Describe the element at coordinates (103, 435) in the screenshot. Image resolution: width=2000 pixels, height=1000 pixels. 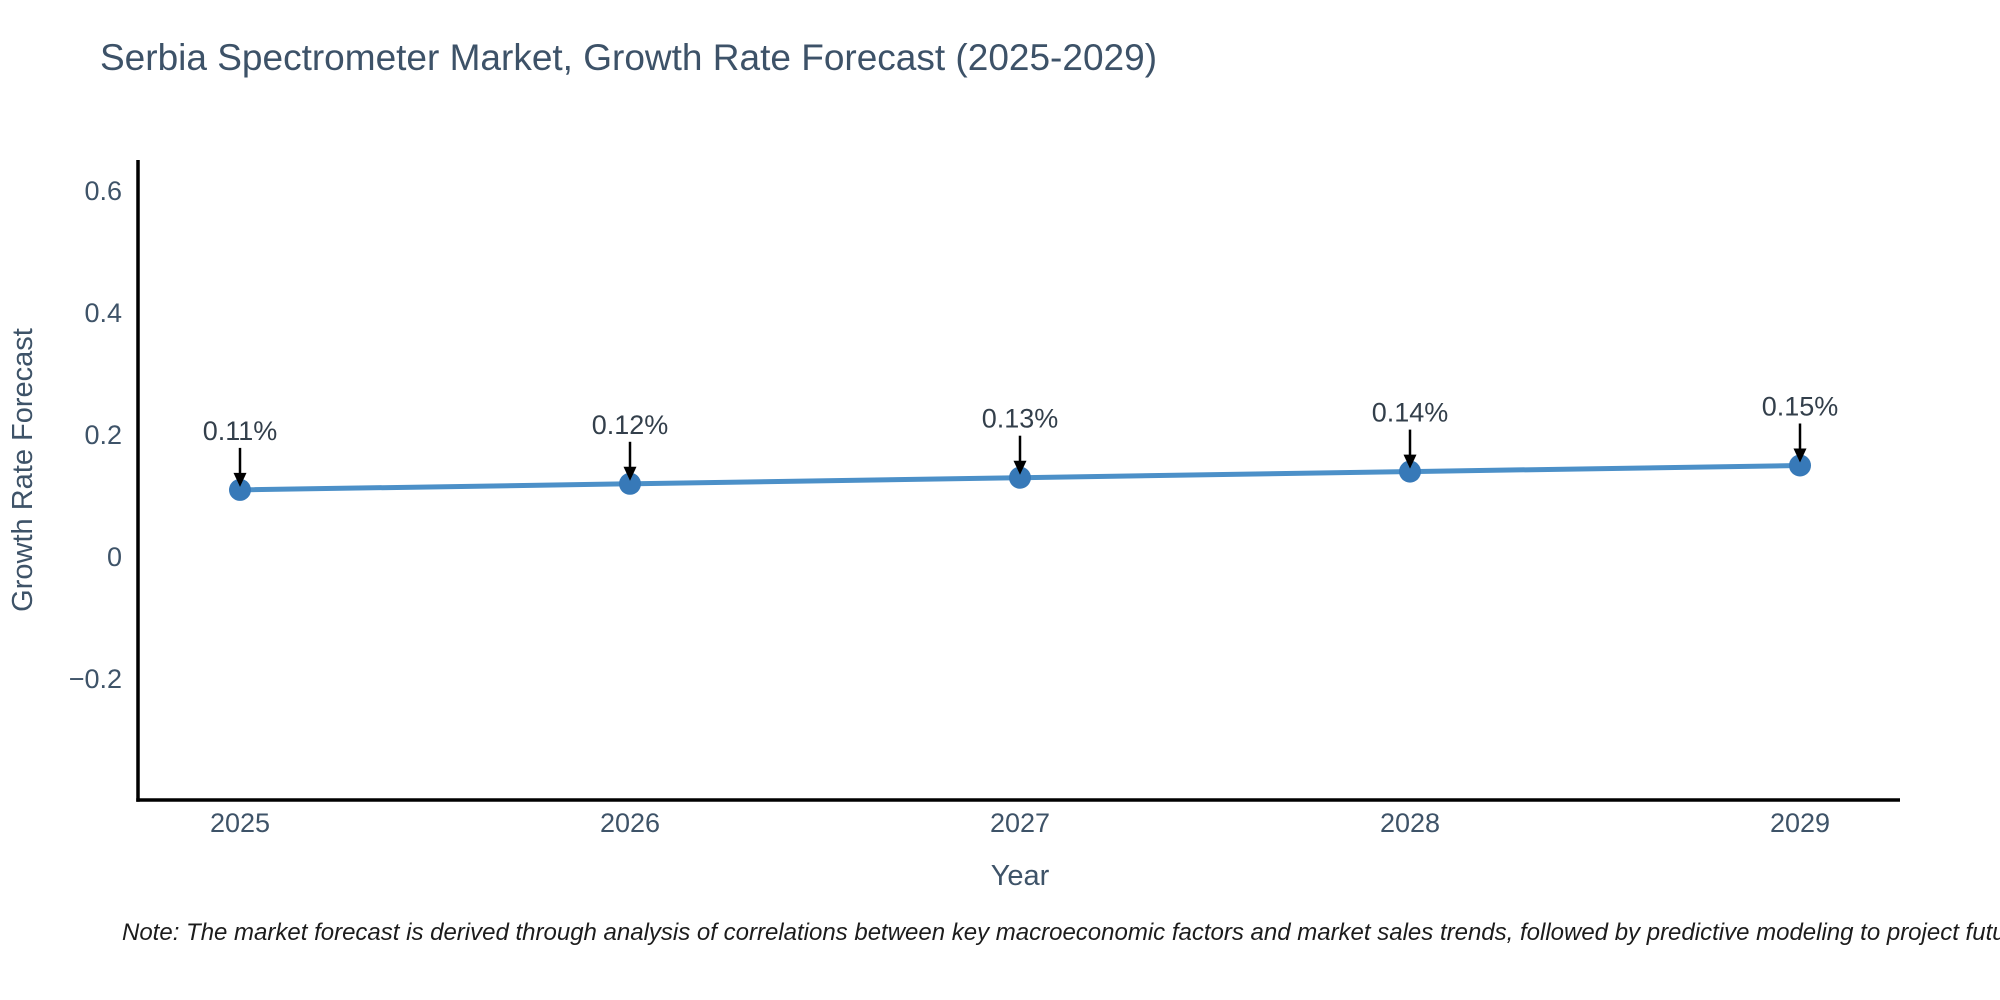
I see `y-tick-label: 0.2` at that location.